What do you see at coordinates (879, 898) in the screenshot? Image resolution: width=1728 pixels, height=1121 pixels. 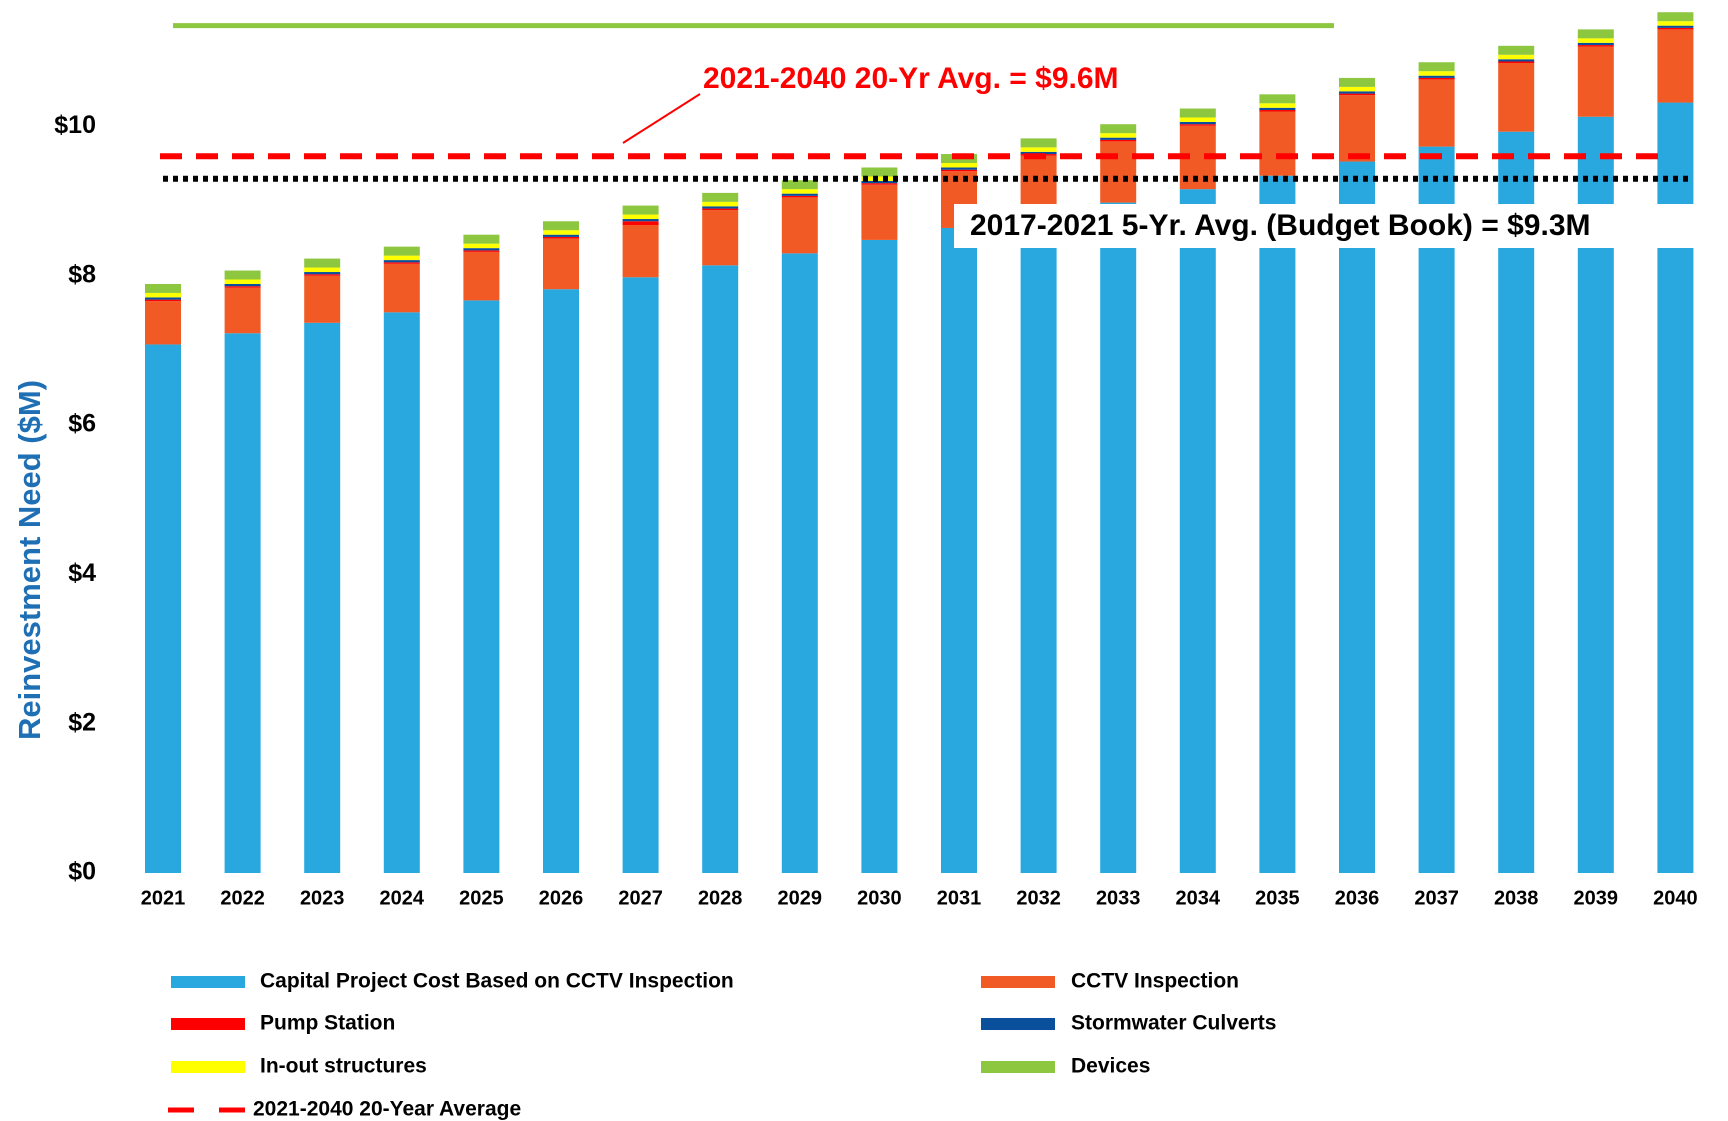 I see `x-tick-label: 2030` at bounding box center [879, 898].